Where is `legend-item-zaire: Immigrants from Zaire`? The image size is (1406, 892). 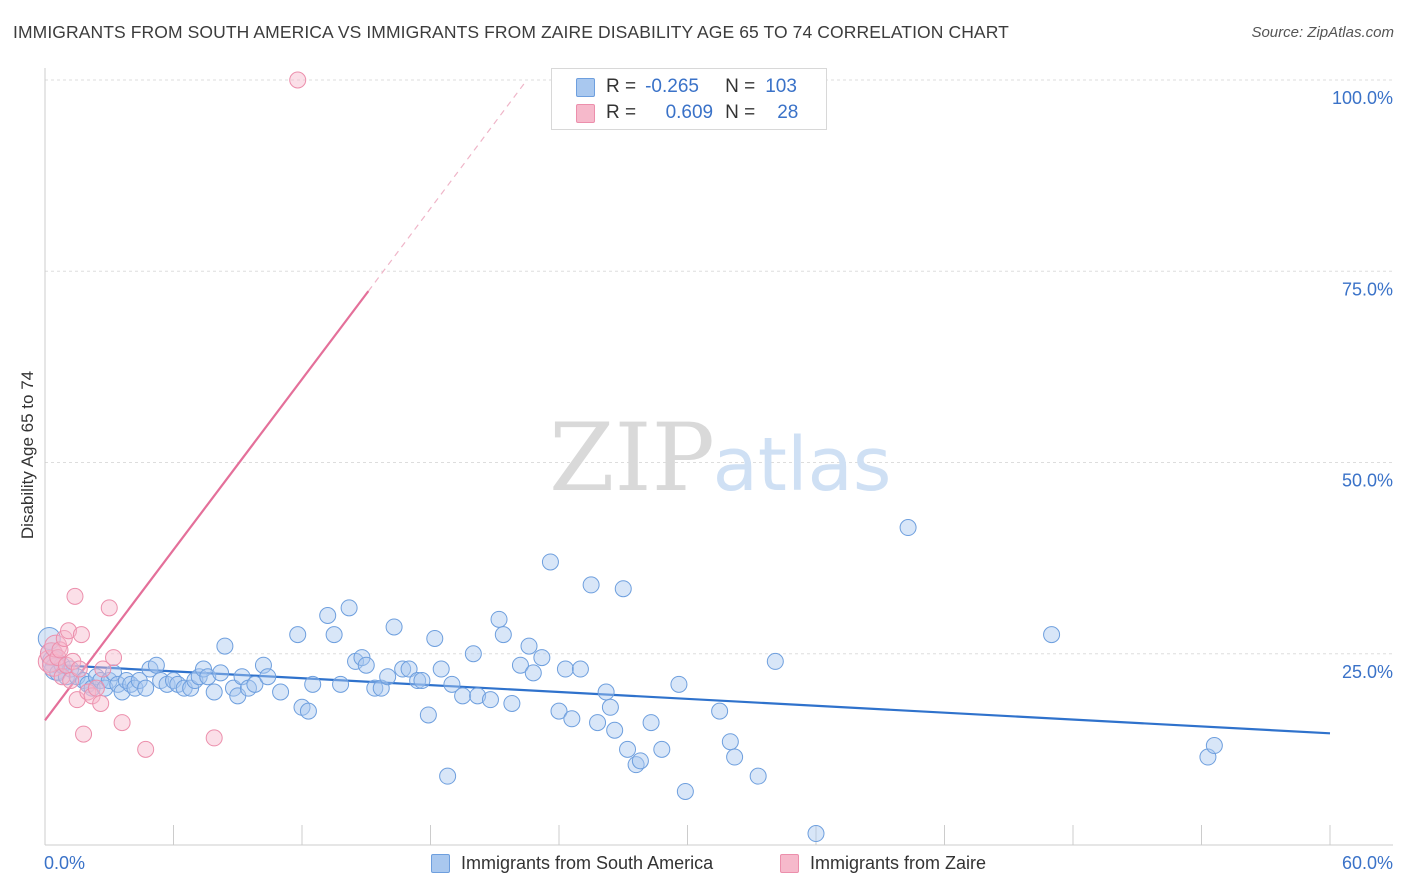 legend-item-zaire: Immigrants from Zaire is located at coordinates (883, 863).